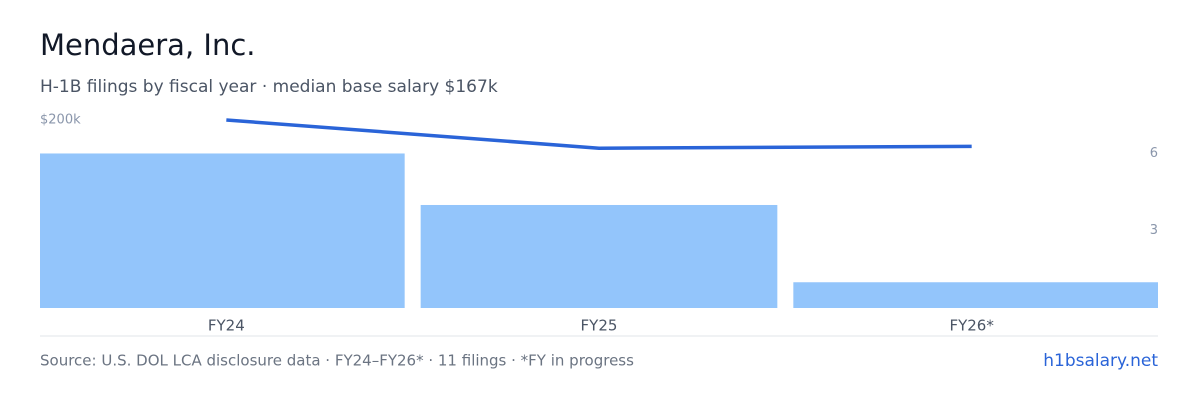 The height and width of the screenshot is (400, 1200). Describe the element at coordinates (1100, 361) in the screenshot. I see `site-link: h1bsalary.net` at that location.